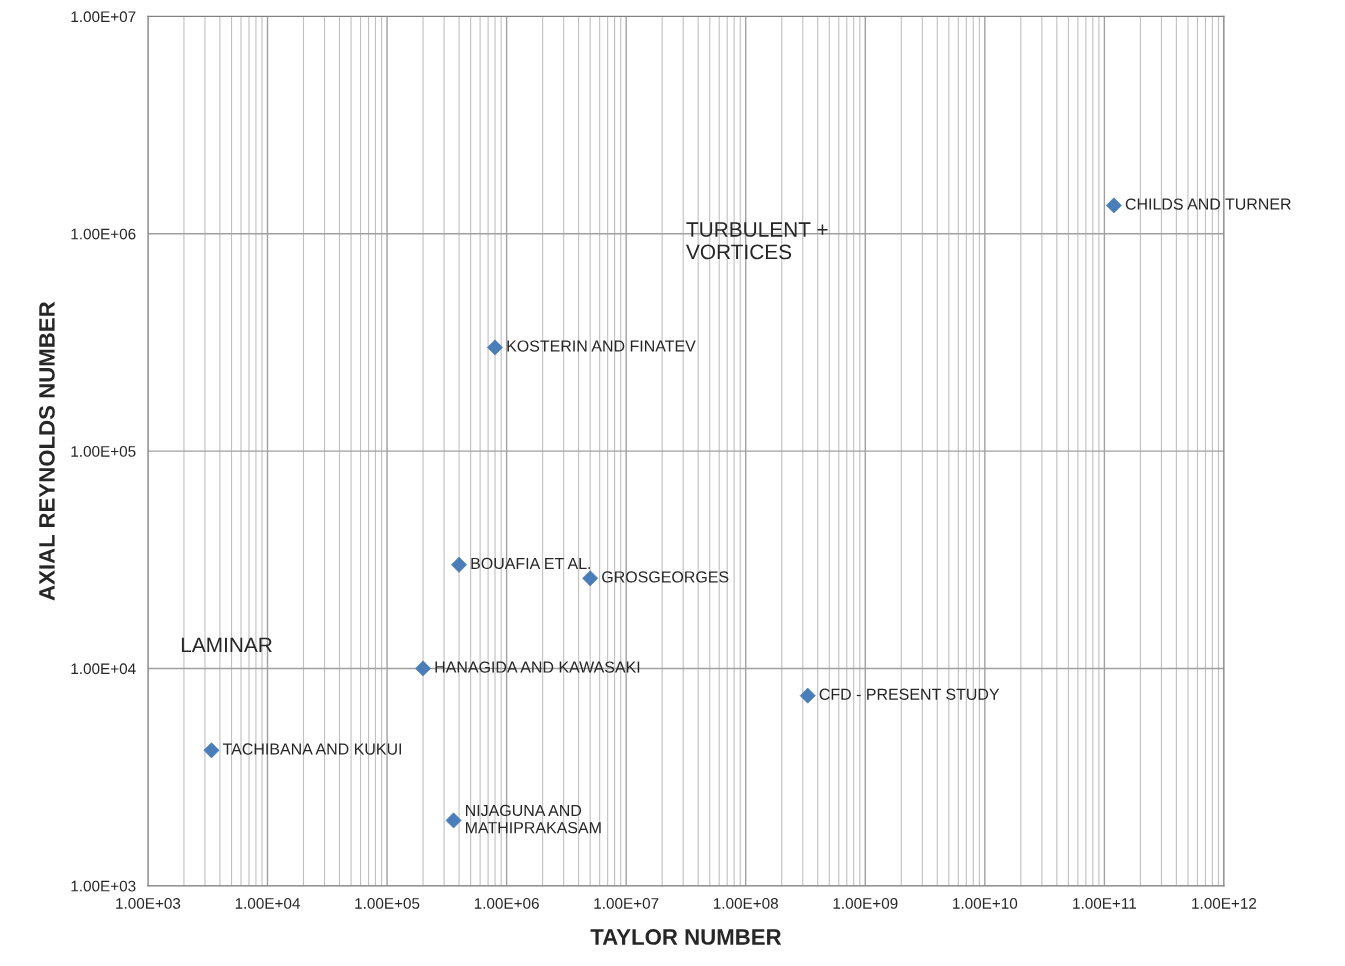 Image resolution: width=1345 pixels, height=966 pixels. Describe the element at coordinates (665, 577) in the screenshot. I see `annotation: GROSGEORGES` at that location.